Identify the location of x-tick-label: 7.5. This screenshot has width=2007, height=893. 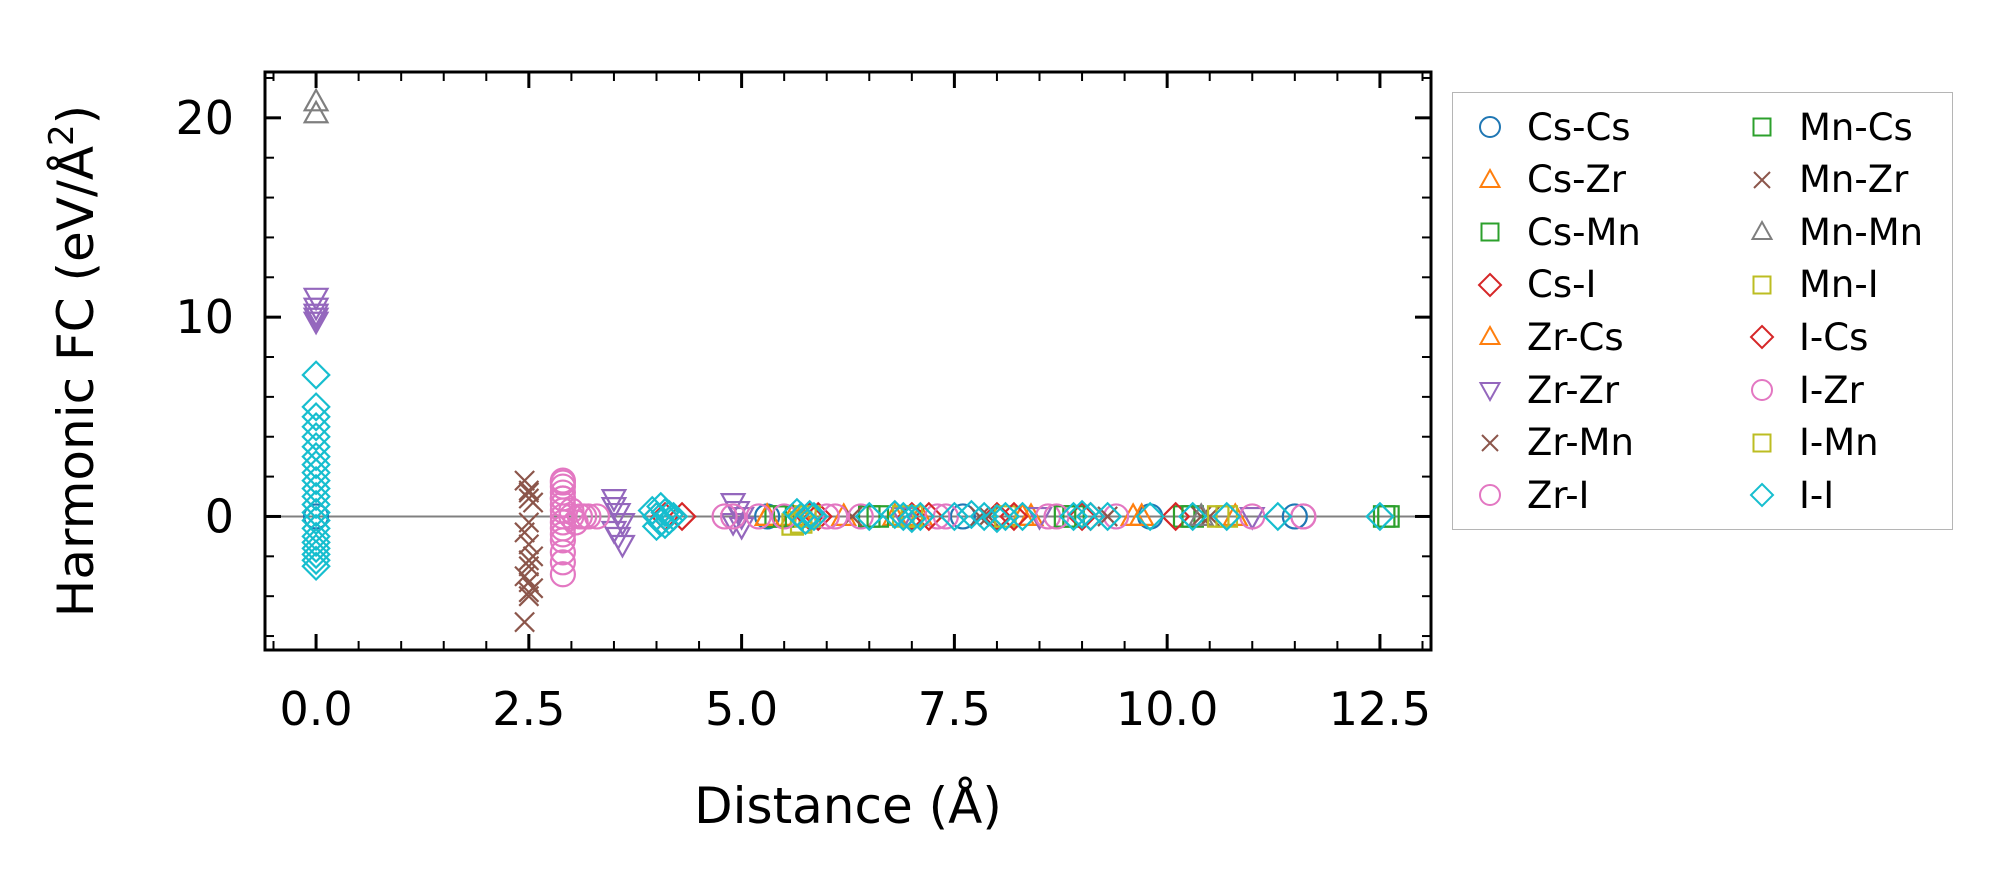
(954, 709).